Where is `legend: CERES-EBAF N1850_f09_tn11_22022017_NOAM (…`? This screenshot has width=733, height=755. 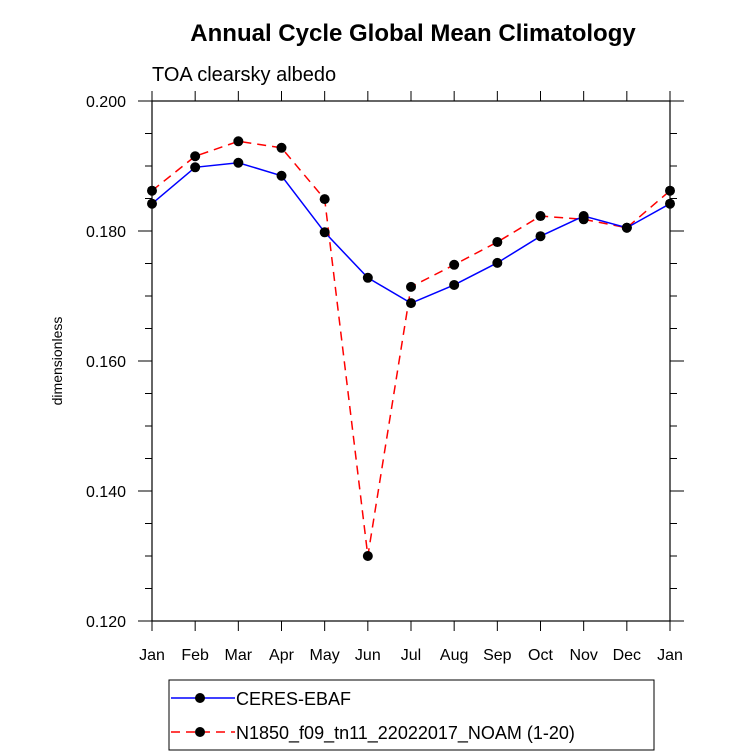 legend: CERES-EBAF N1850_f09_tn11_22022017_NOAM (… is located at coordinates (411, 715).